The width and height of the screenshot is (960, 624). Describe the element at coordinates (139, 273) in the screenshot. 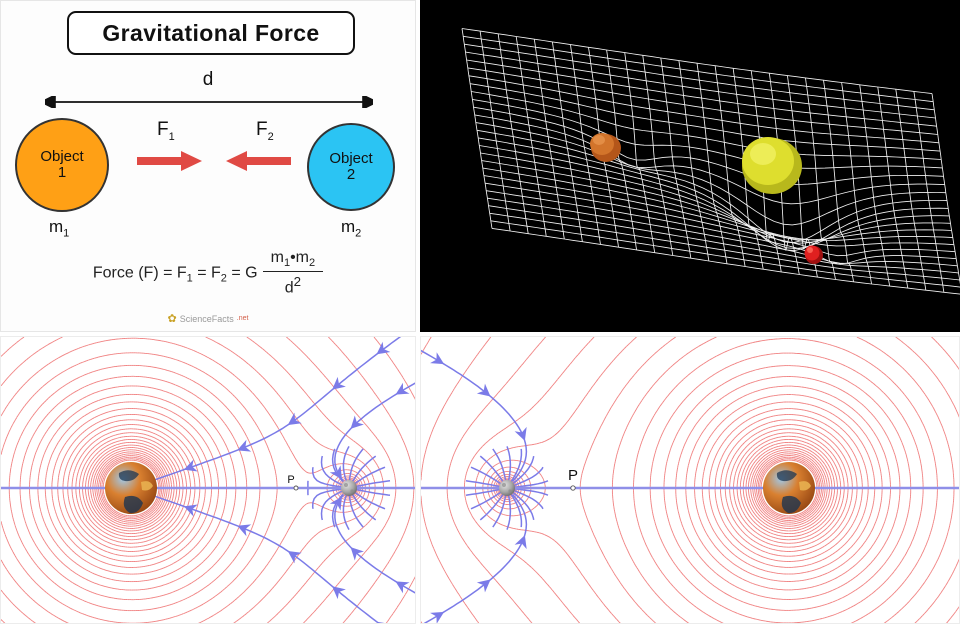

I see `formula-lead: Force (F) = F` at that location.